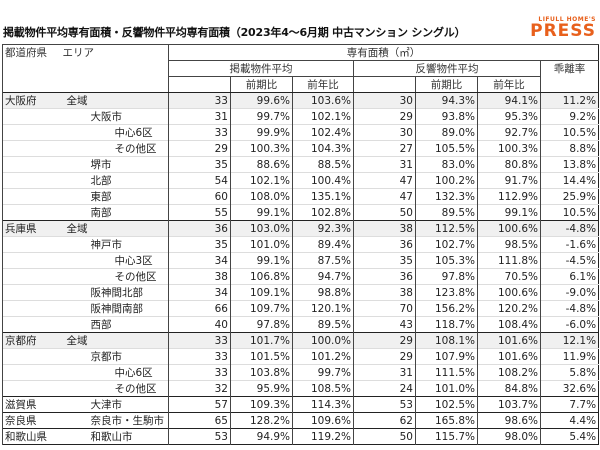  I want to click on cell-divergence: -4.5%, so click(569, 260).